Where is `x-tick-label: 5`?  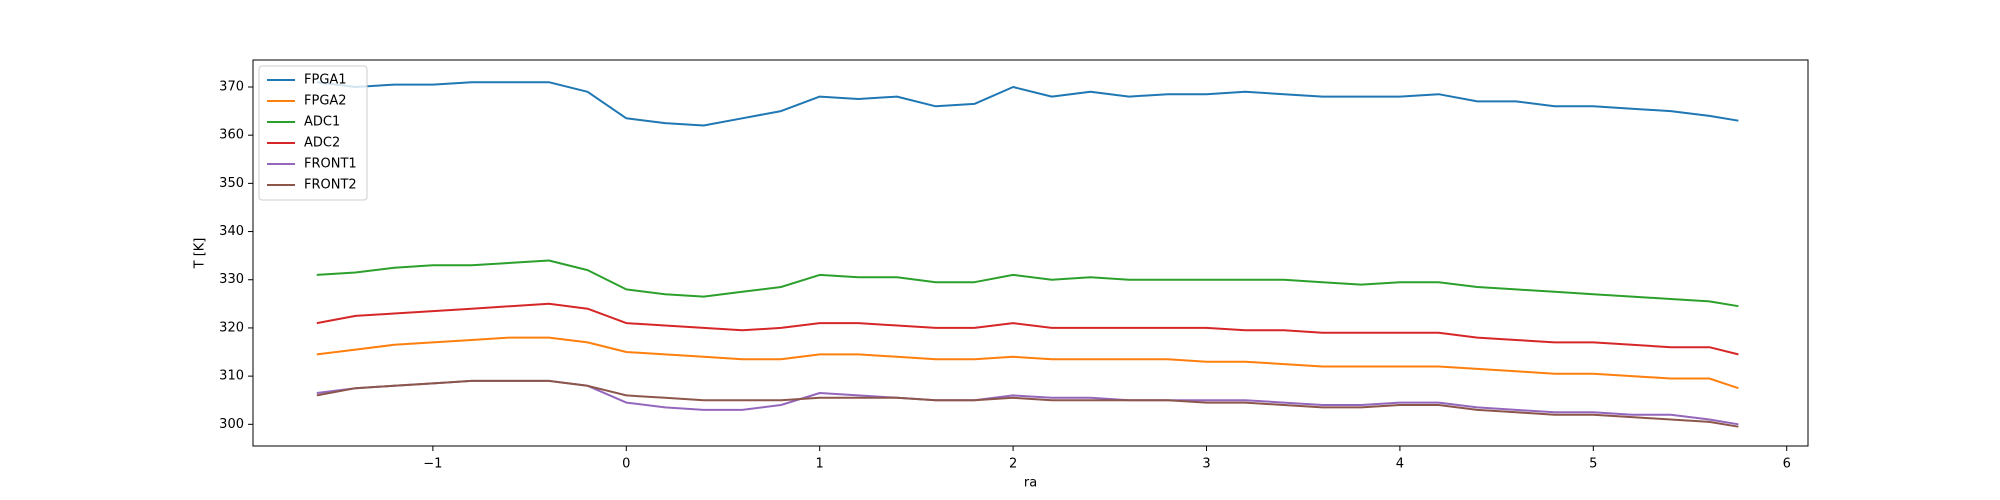
x-tick-label: 5 is located at coordinates (1593, 464).